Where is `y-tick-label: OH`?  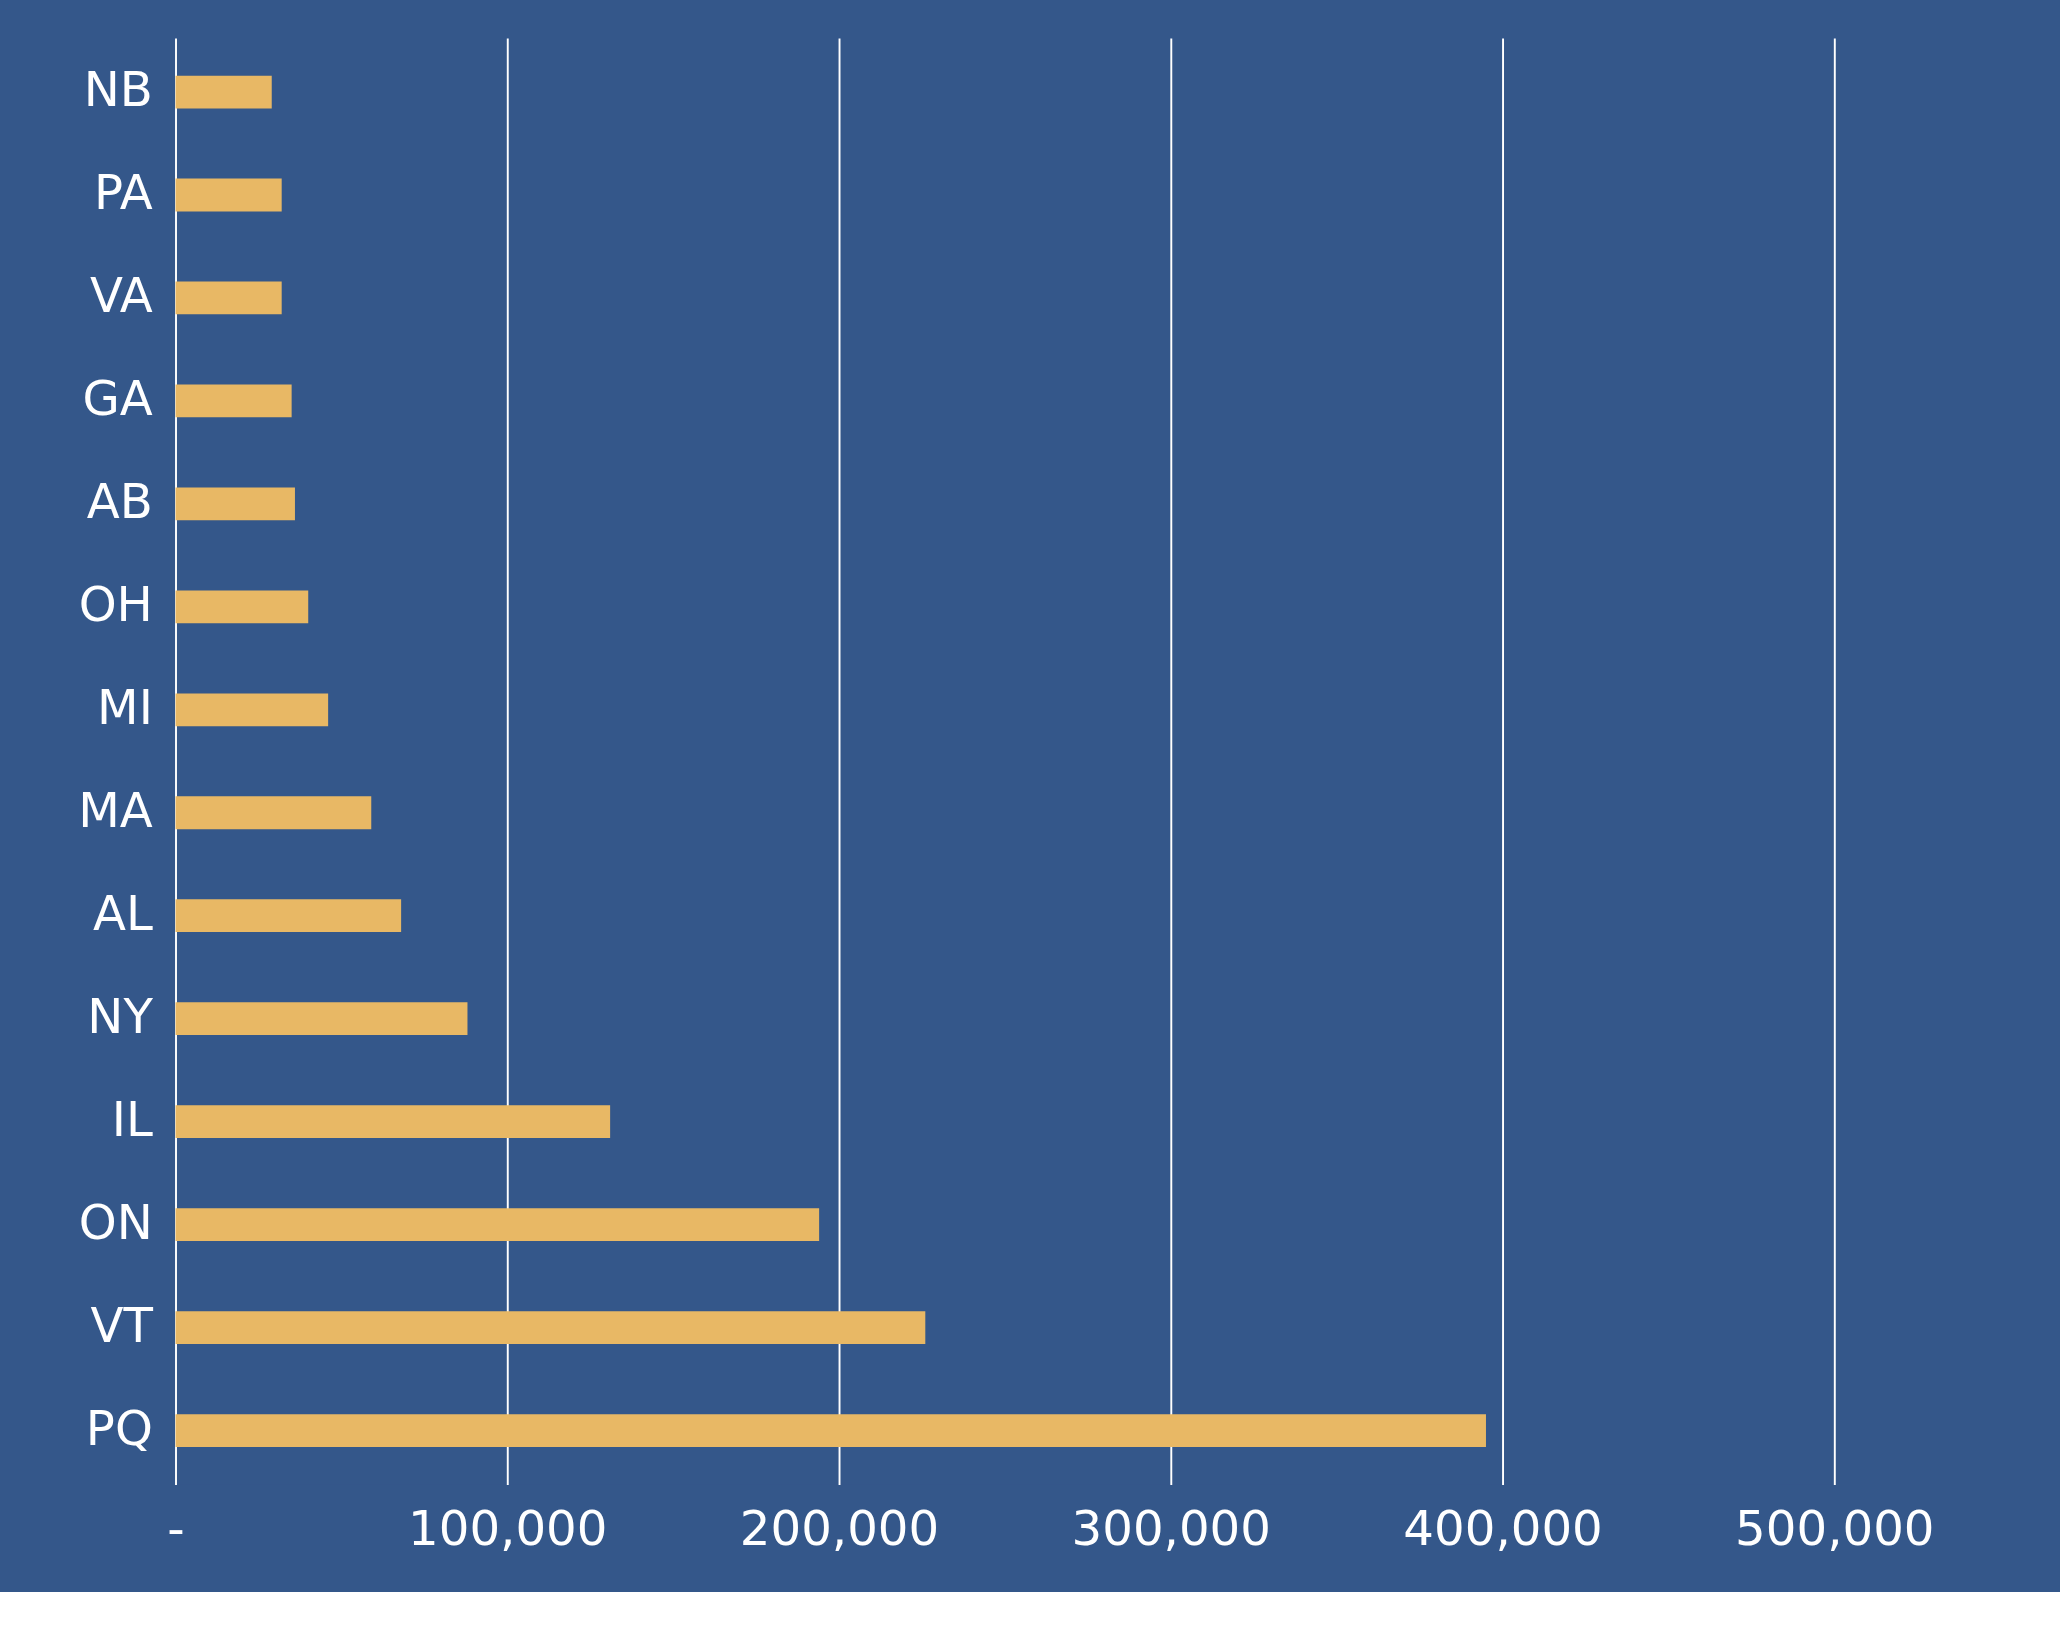
y-tick-label: OH is located at coordinates (115, 604).